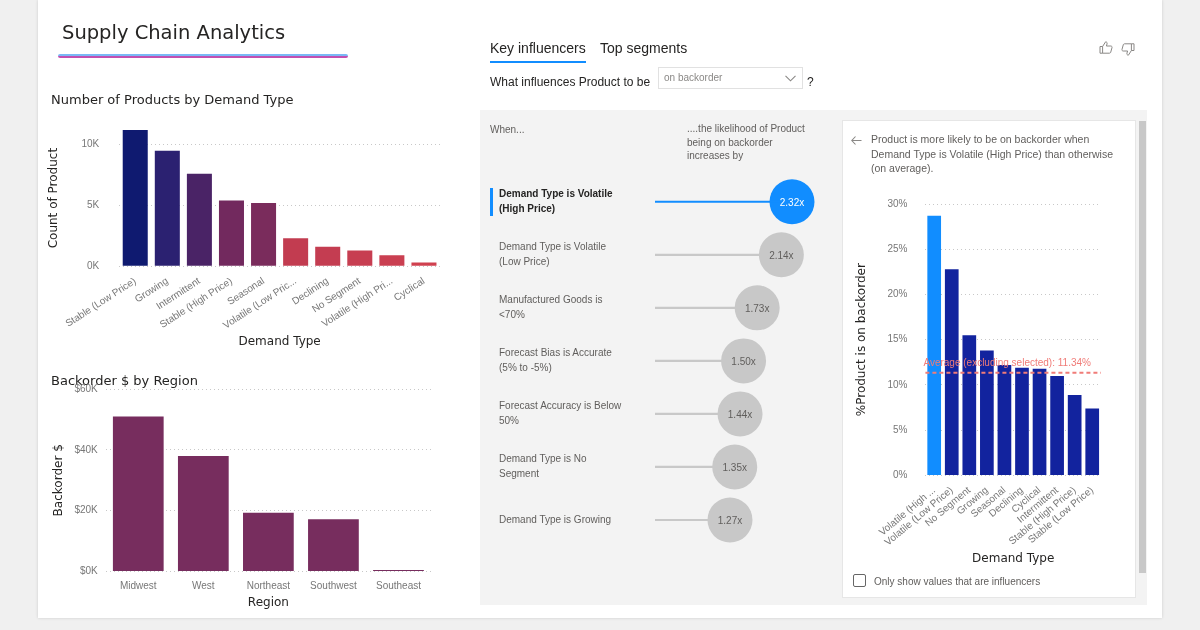 Image resolution: width=1200 pixels, height=630 pixels. Describe the element at coordinates (861, 340) in the screenshot. I see `y-axis-title: %Product is on backorder` at that location.